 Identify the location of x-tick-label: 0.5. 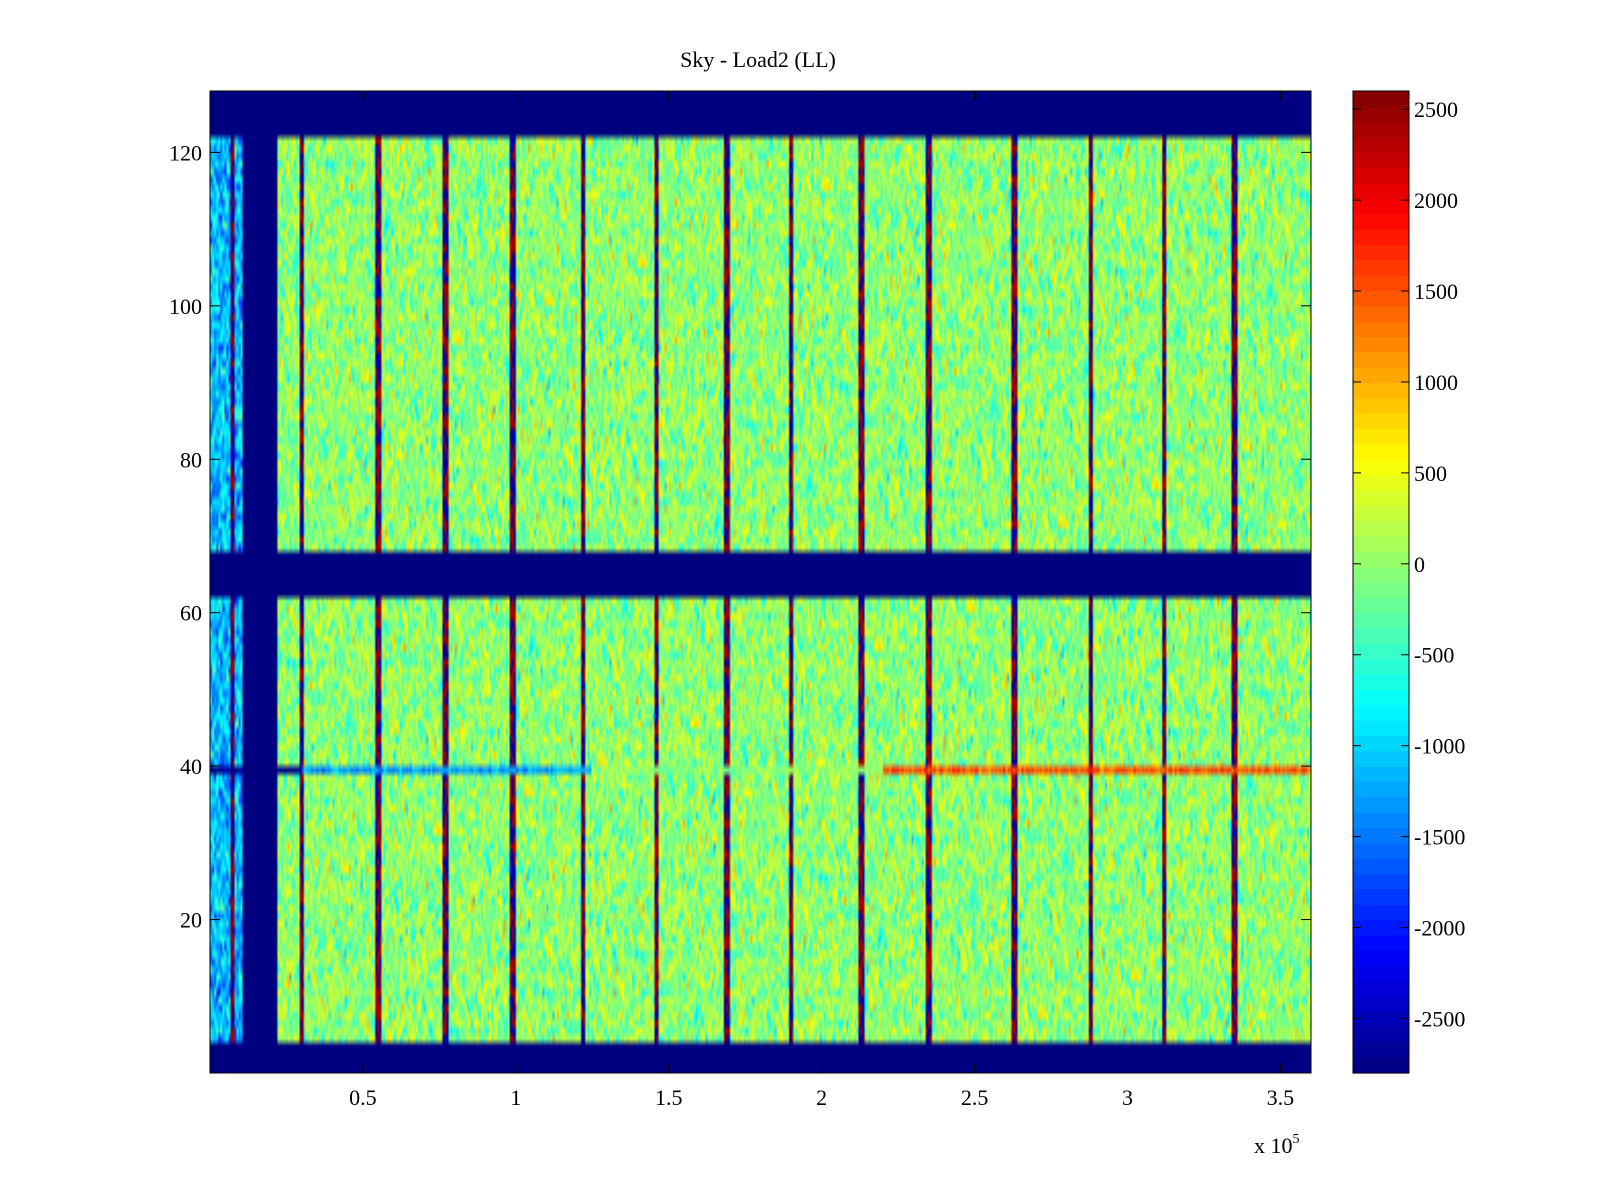
(363, 1097).